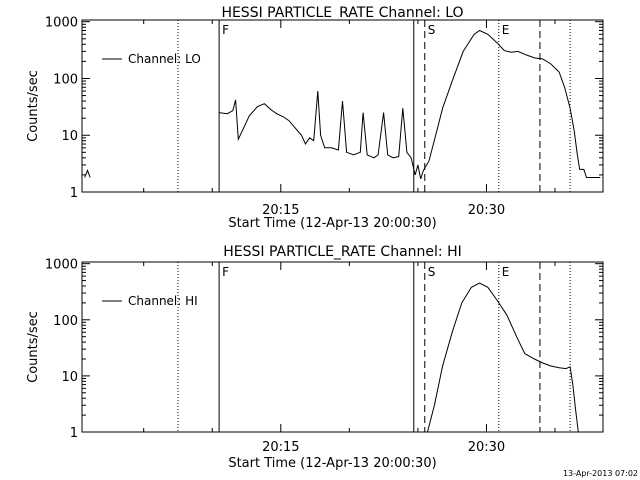 The image size is (640, 480). What do you see at coordinates (163, 301) in the screenshot?
I see `legend-label: Channel: HI` at bounding box center [163, 301].